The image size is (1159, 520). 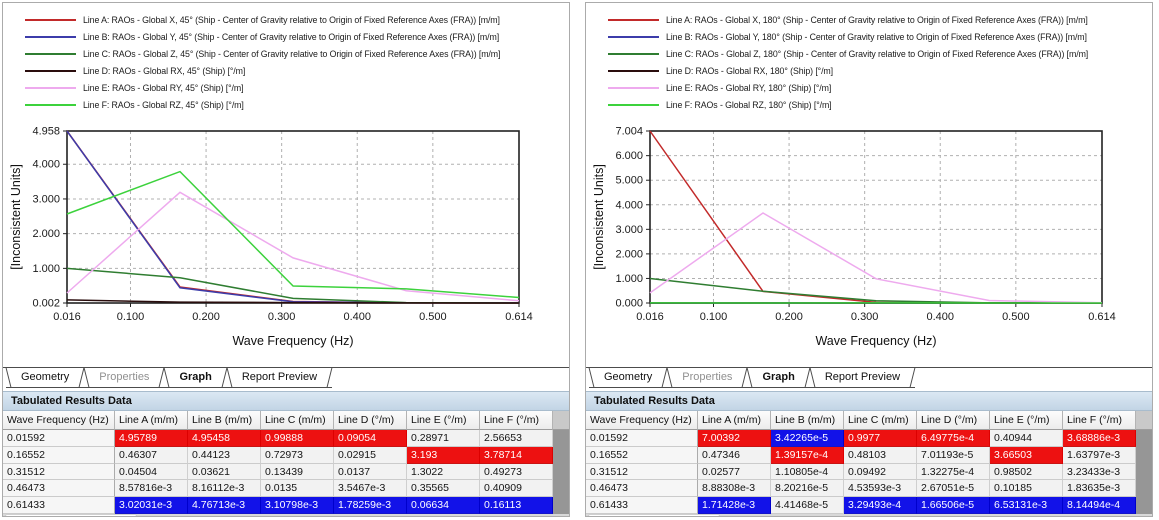 What do you see at coordinates (1099, 489) in the screenshot?
I see `cell-line-f: 1.83635e-3` at bounding box center [1099, 489].